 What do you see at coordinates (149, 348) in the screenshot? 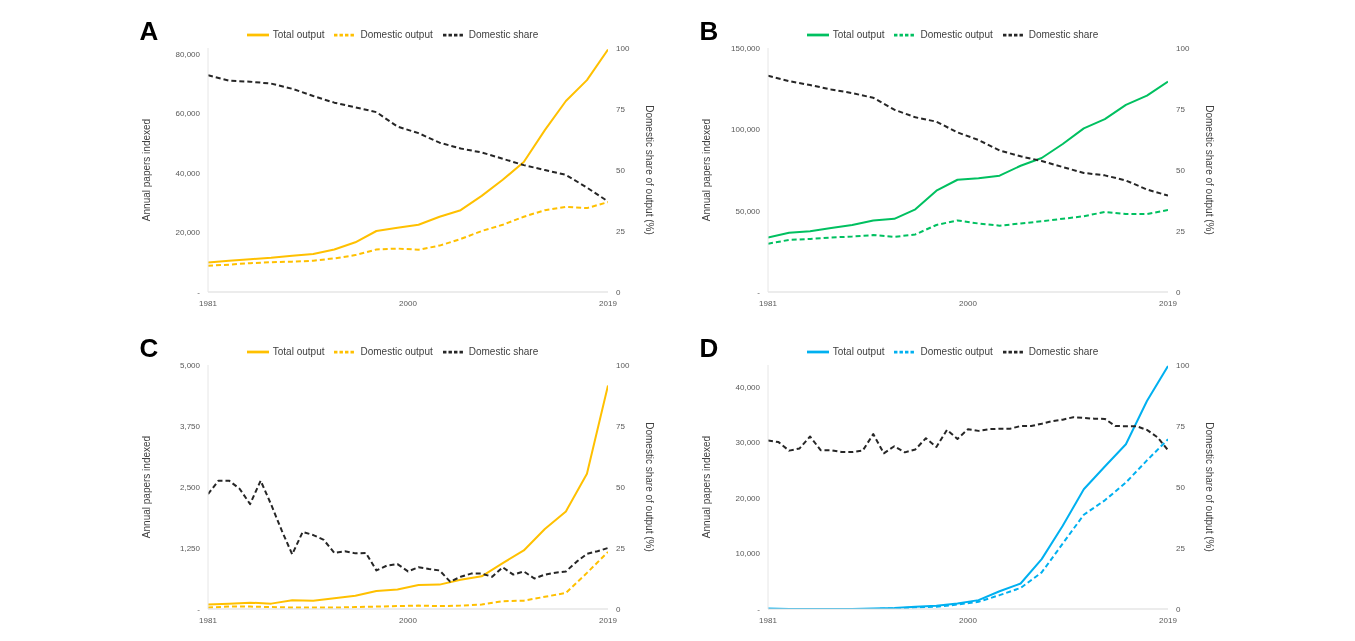
I see `chart-title: C` at bounding box center [149, 348].